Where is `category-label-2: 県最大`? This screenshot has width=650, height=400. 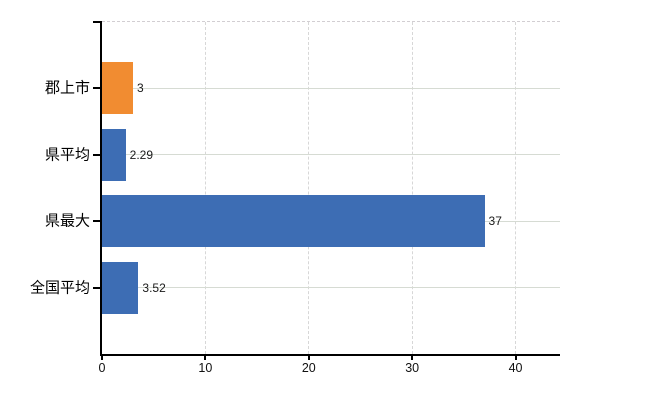 category-label-2: 県最大 is located at coordinates (67, 221).